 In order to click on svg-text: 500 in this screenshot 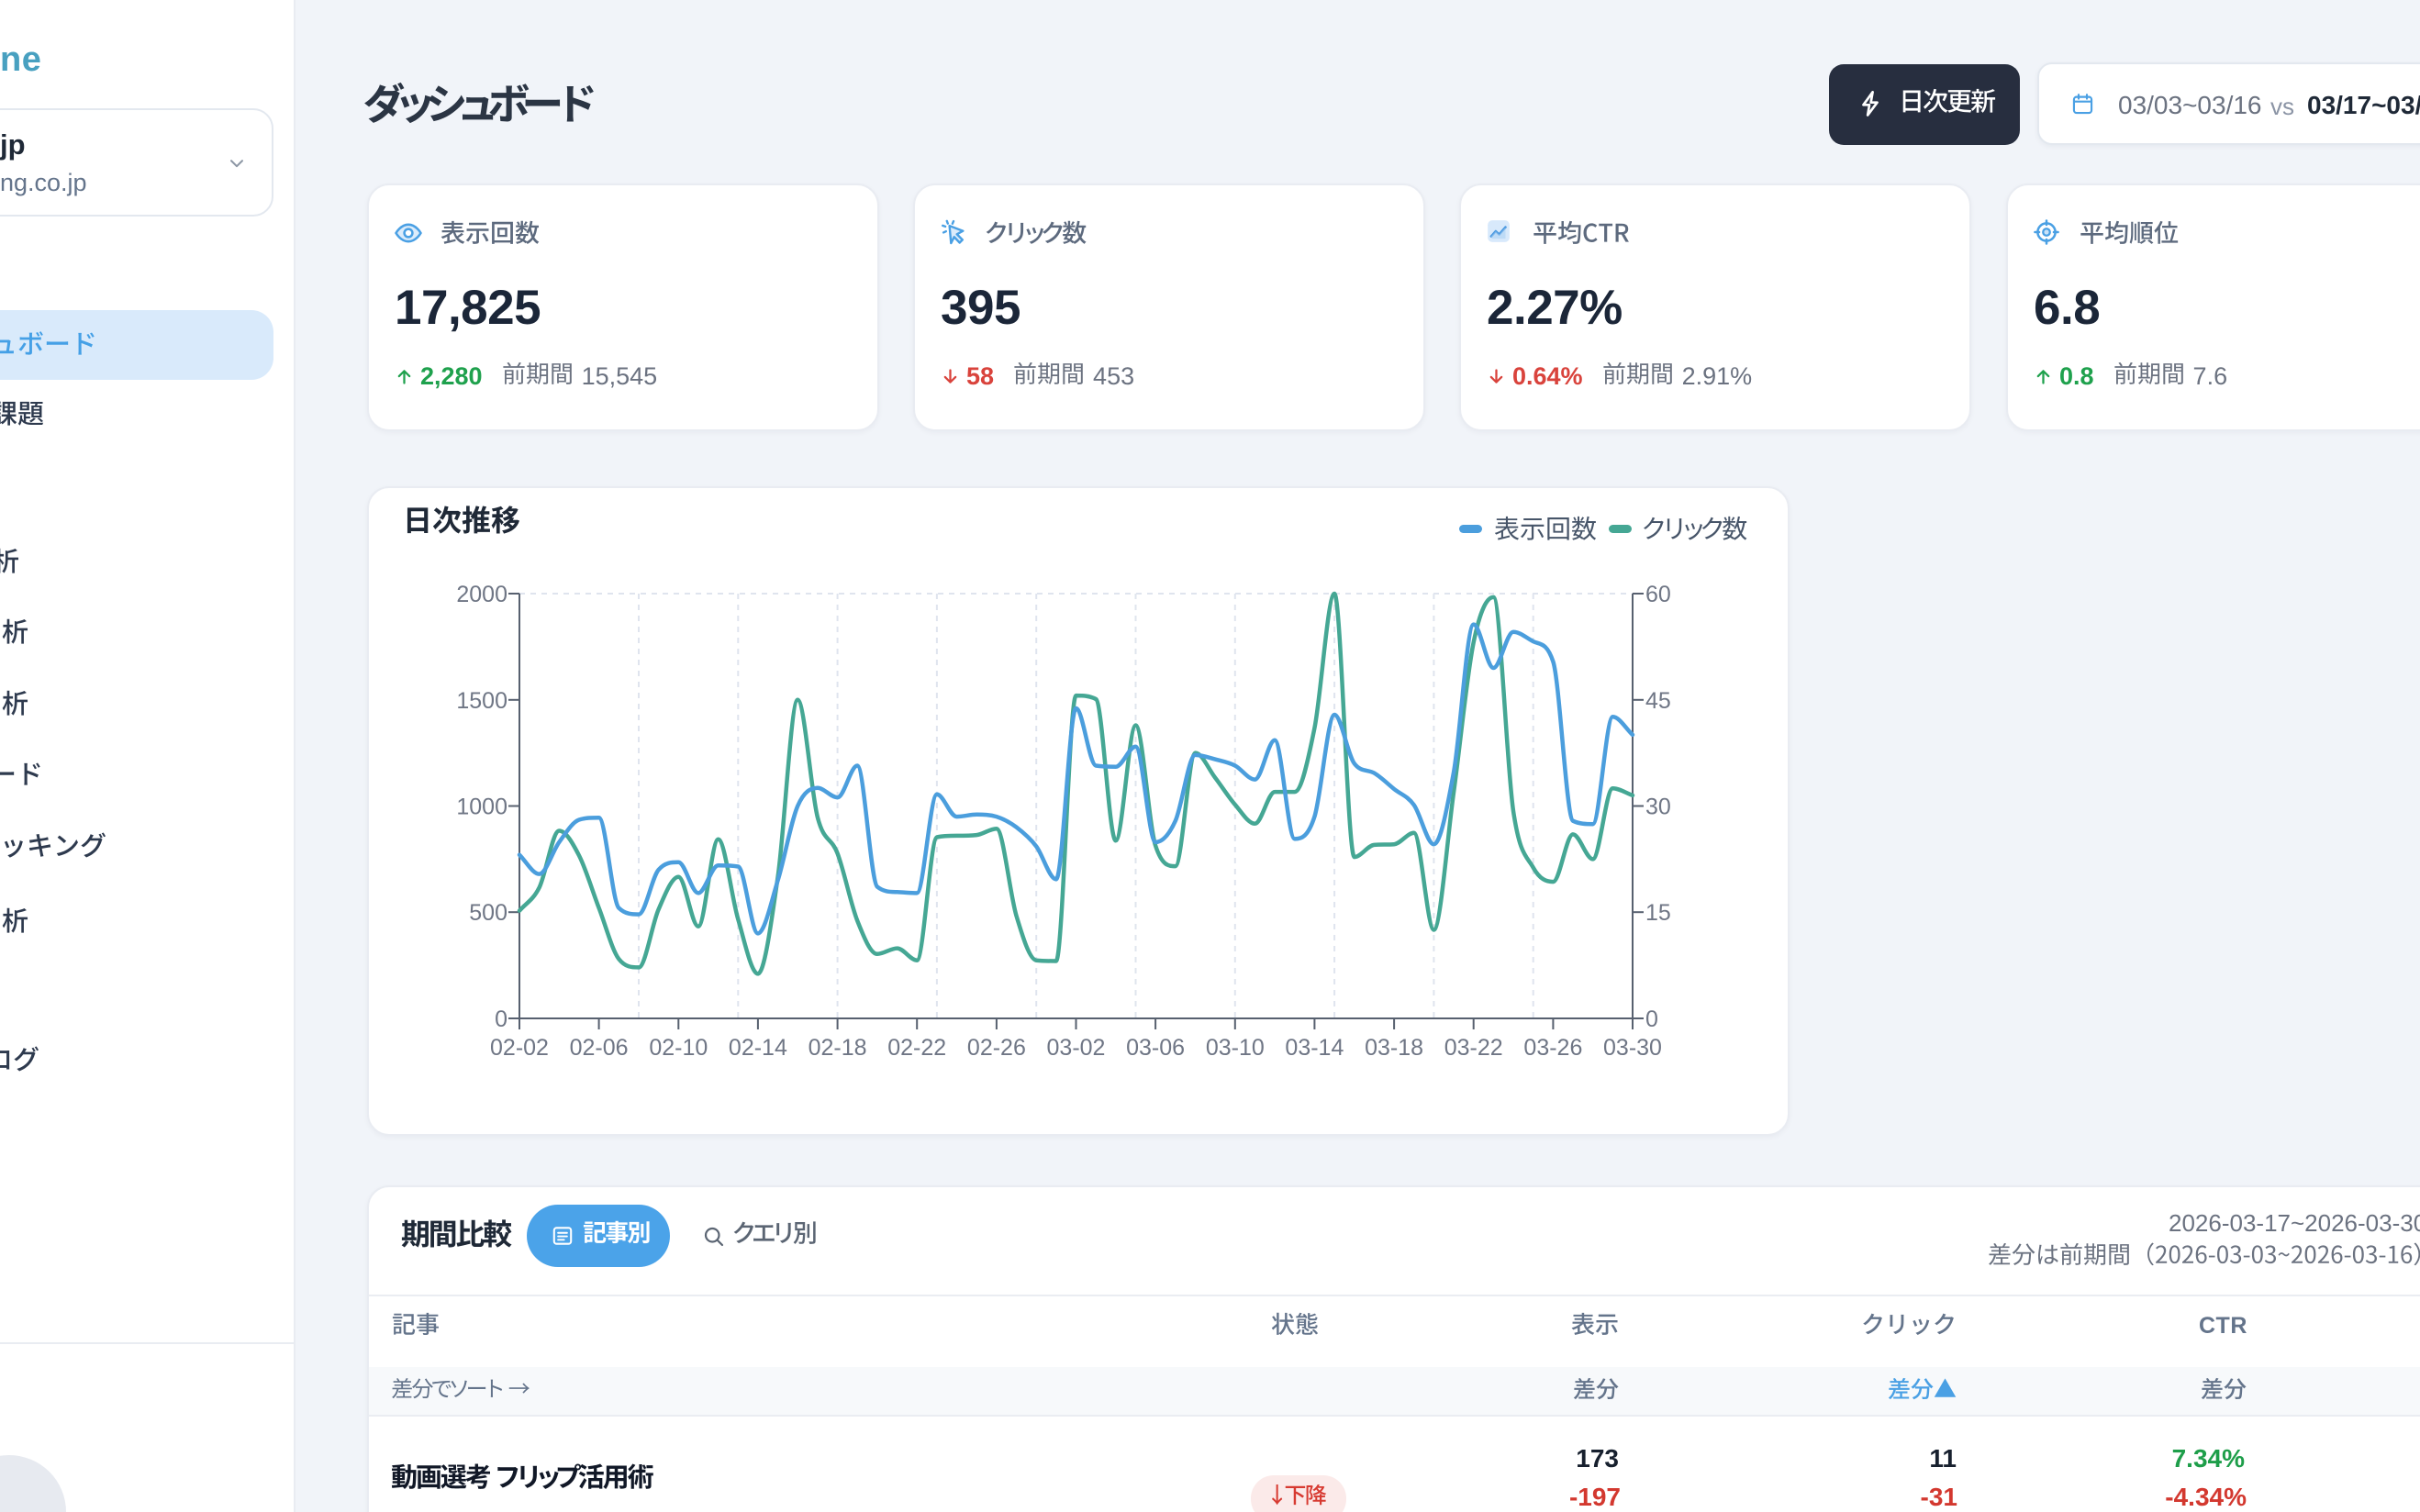, I will do `click(488, 913)`.